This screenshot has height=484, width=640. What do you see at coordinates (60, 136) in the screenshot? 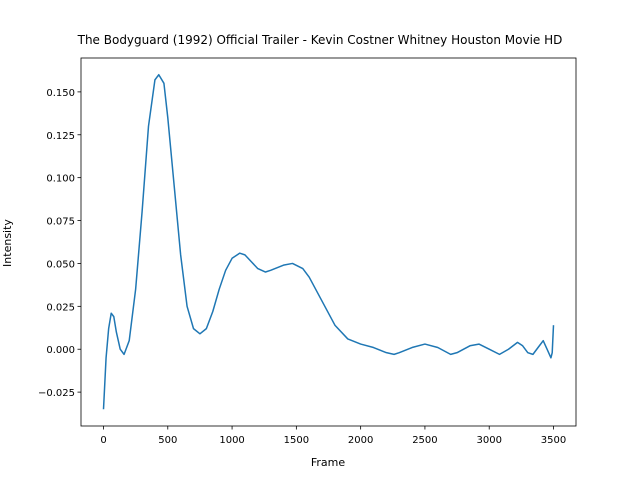
I see `y-tick-label: 0.125` at bounding box center [60, 136].